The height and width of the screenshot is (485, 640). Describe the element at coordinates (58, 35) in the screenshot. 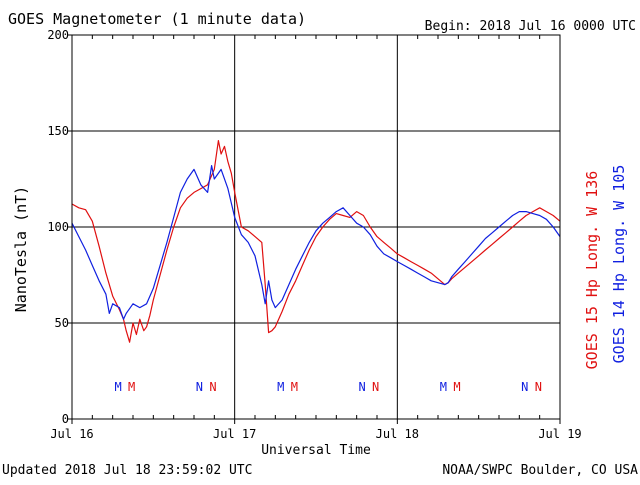

I see `y-tick-label: 200` at that location.